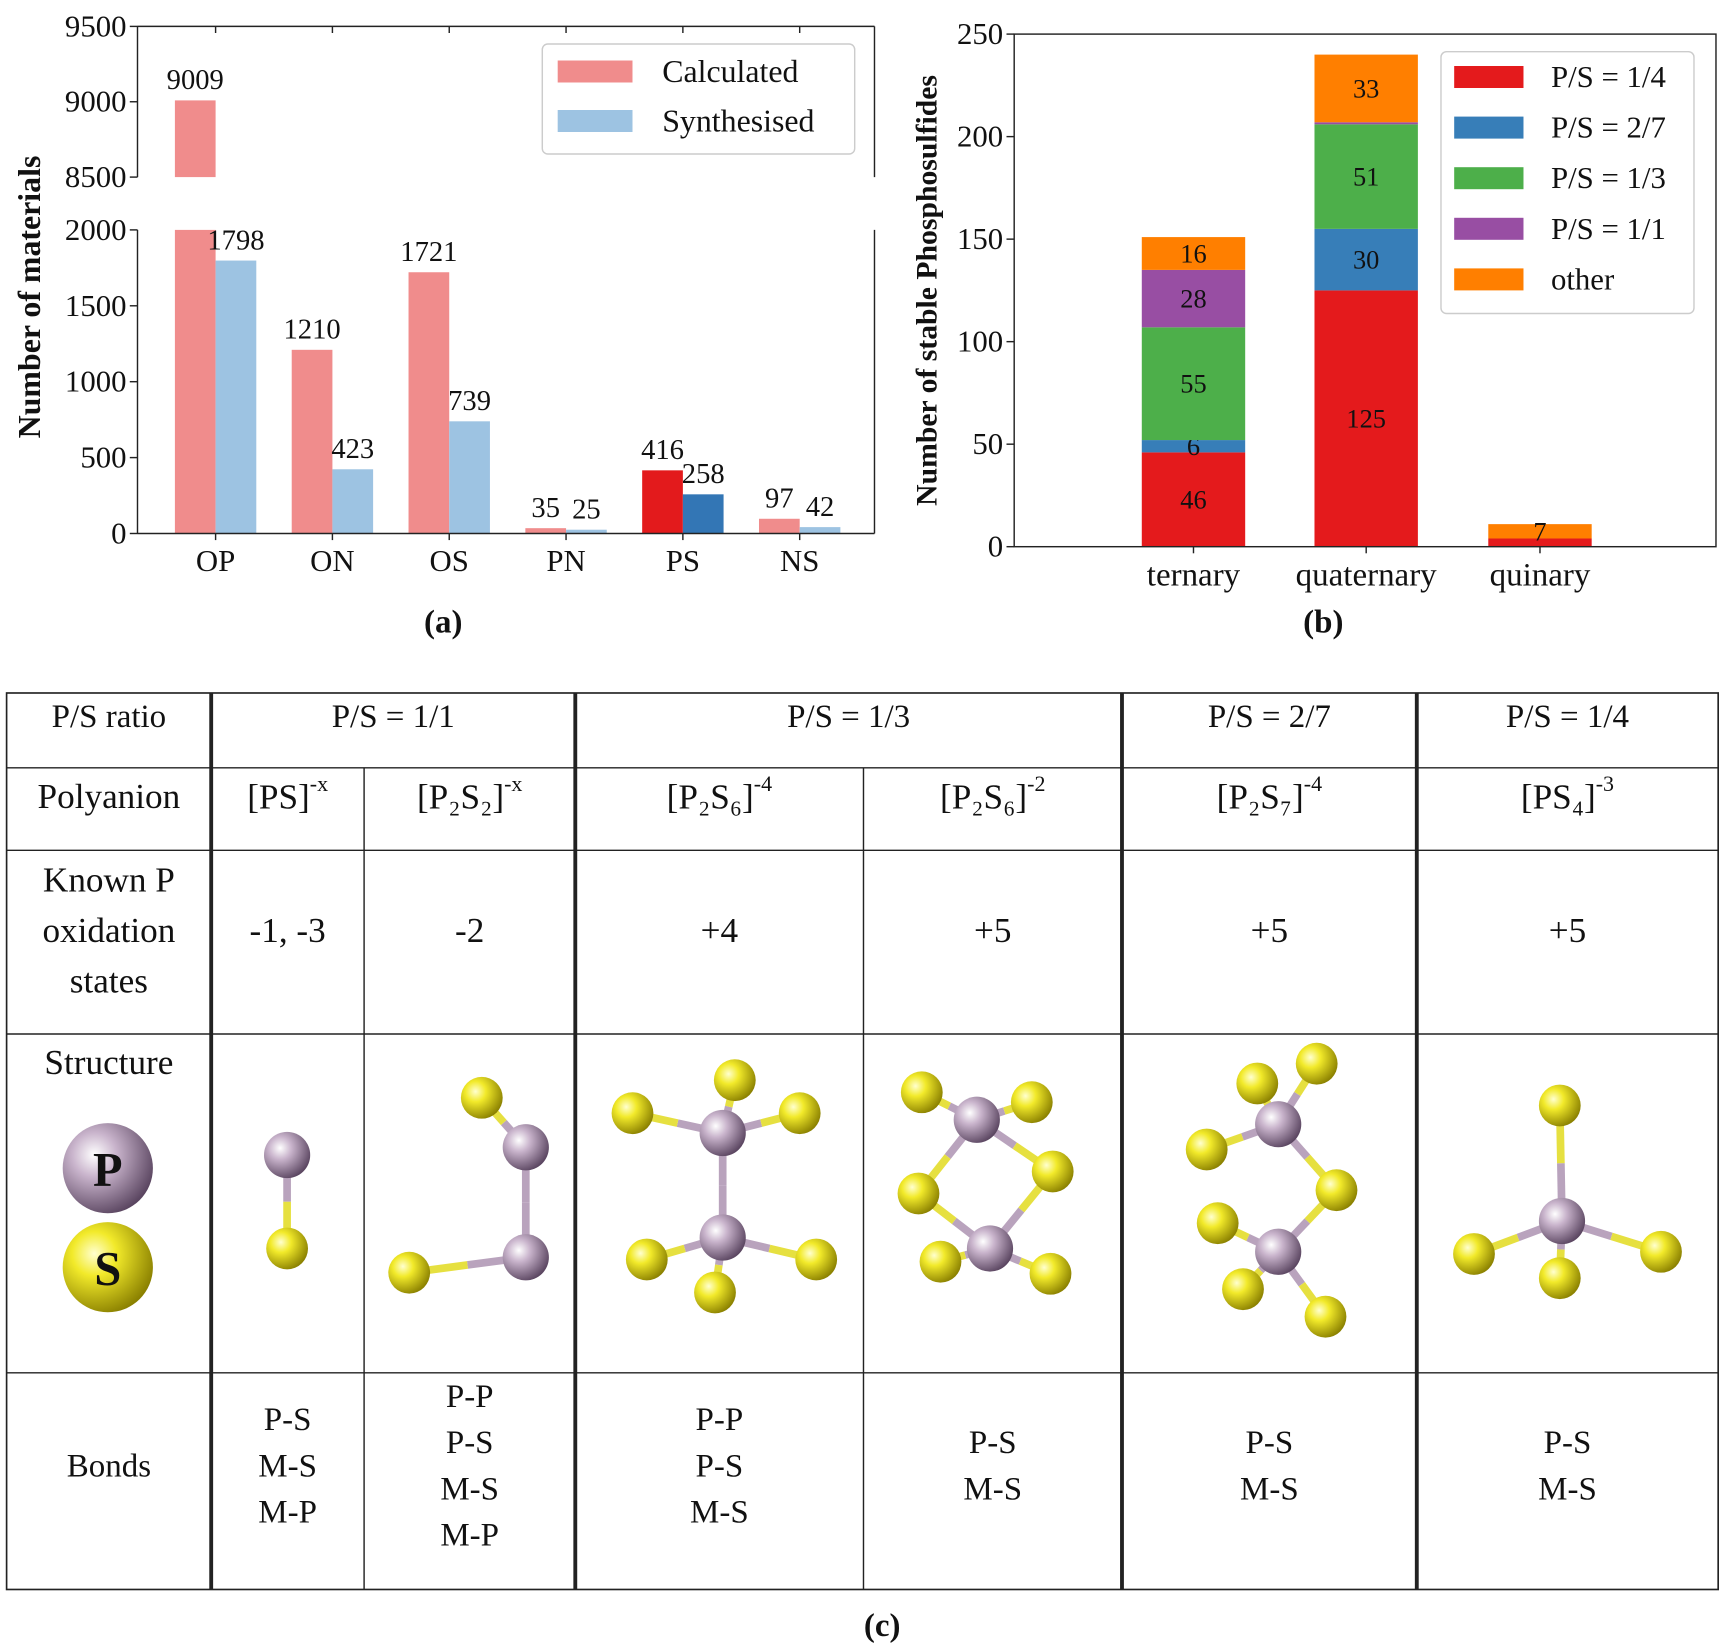 The width and height of the screenshot is (1725, 1648). What do you see at coordinates (1540, 575) in the screenshot?
I see `x-tick-label: quinary` at bounding box center [1540, 575].